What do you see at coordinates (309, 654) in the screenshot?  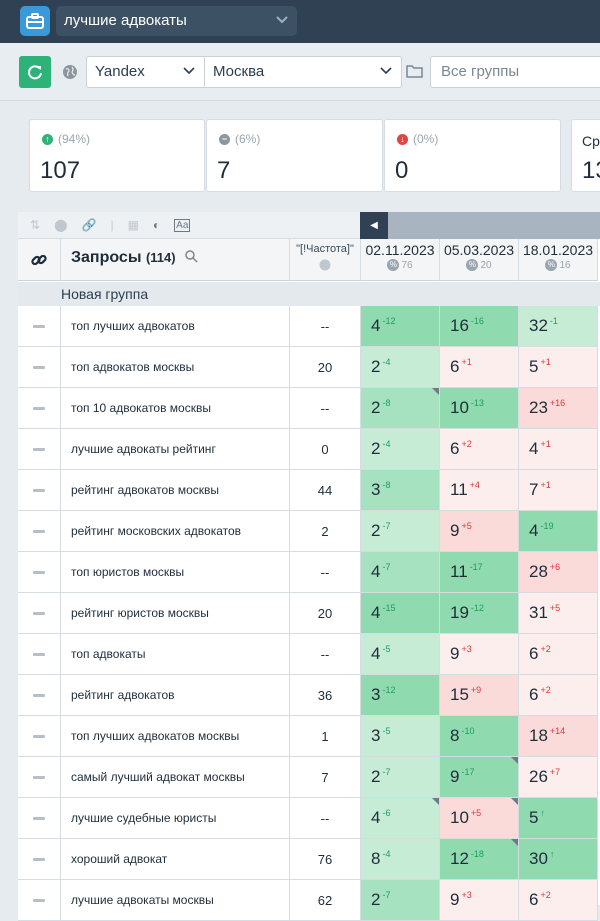 I see `table-row: топ адвокаты -- 4 -5 9 +3 6 +2` at bounding box center [309, 654].